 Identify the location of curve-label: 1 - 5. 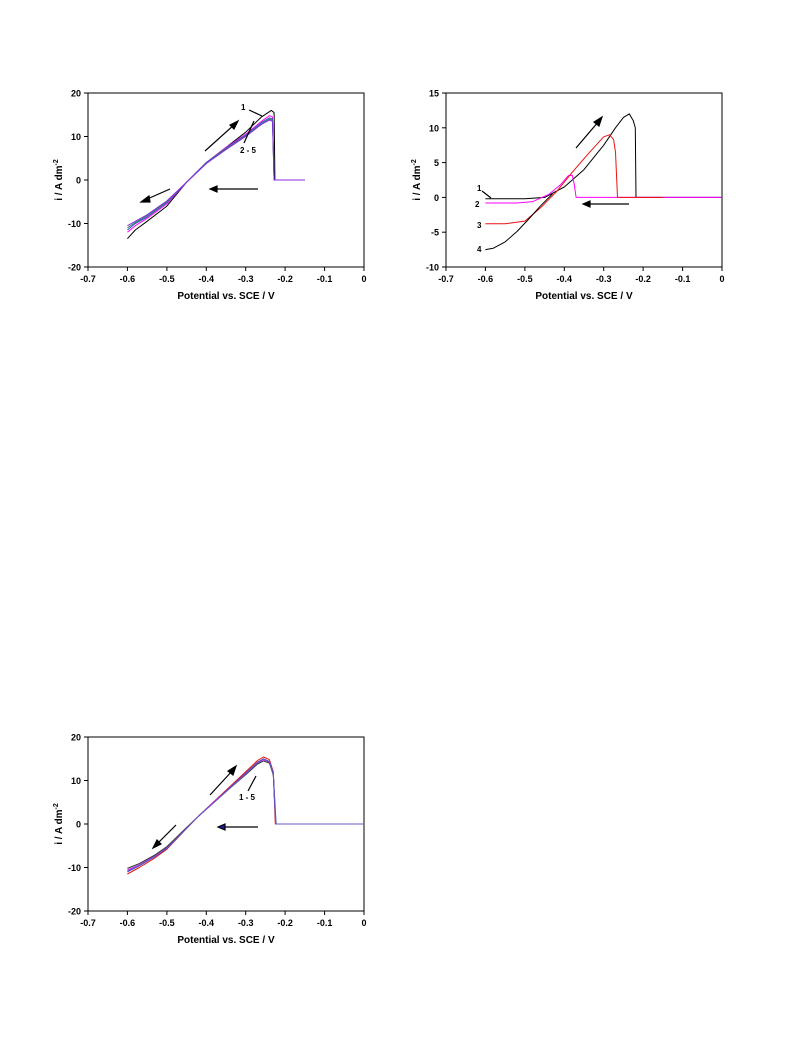
(247, 797).